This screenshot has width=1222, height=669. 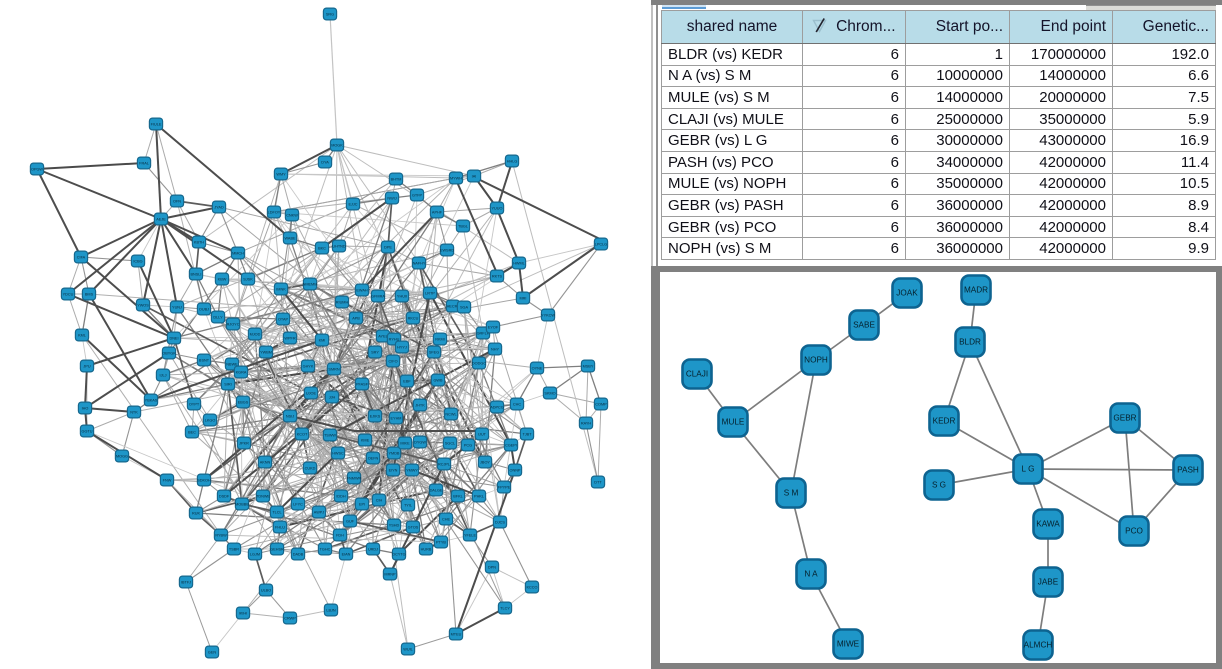 I want to click on svg-text: DYA, so click(x=325, y=162).